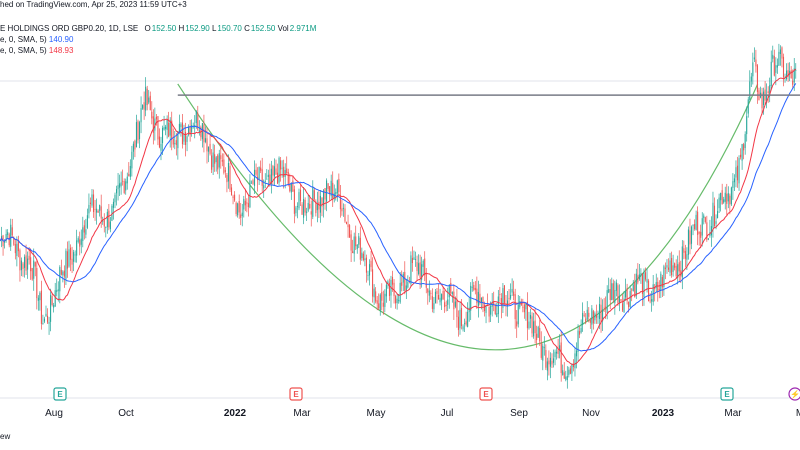 The image size is (800, 450). I want to click on x-tick-label: 2023, so click(663, 413).